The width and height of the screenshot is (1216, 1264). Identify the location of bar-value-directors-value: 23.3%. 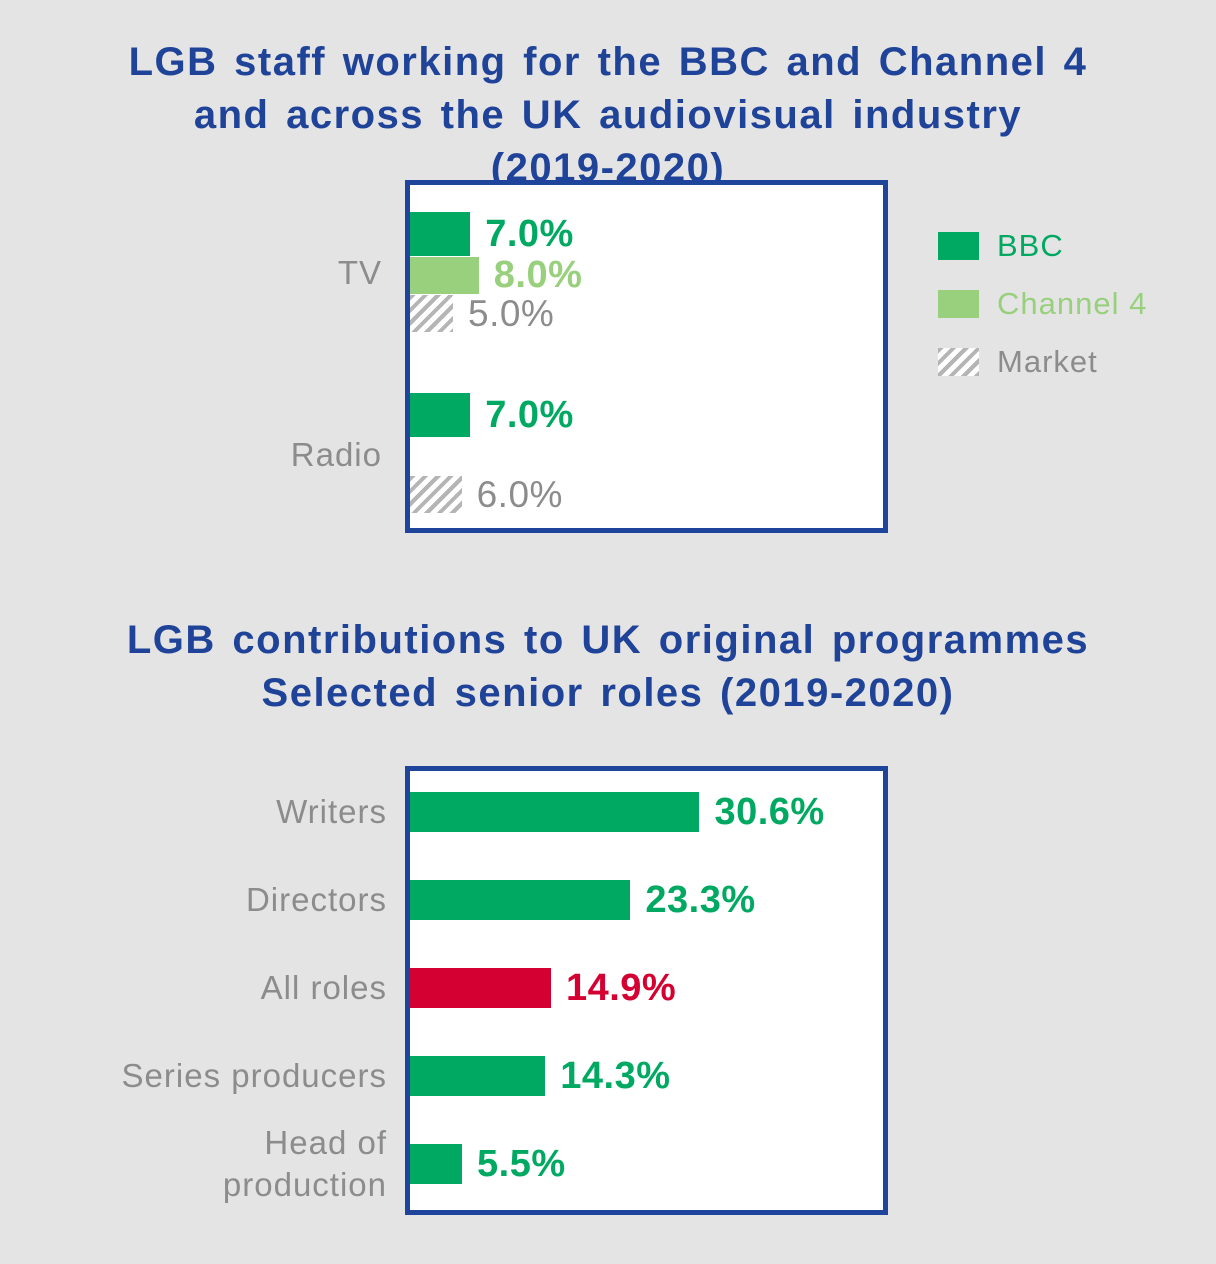
(700, 899).